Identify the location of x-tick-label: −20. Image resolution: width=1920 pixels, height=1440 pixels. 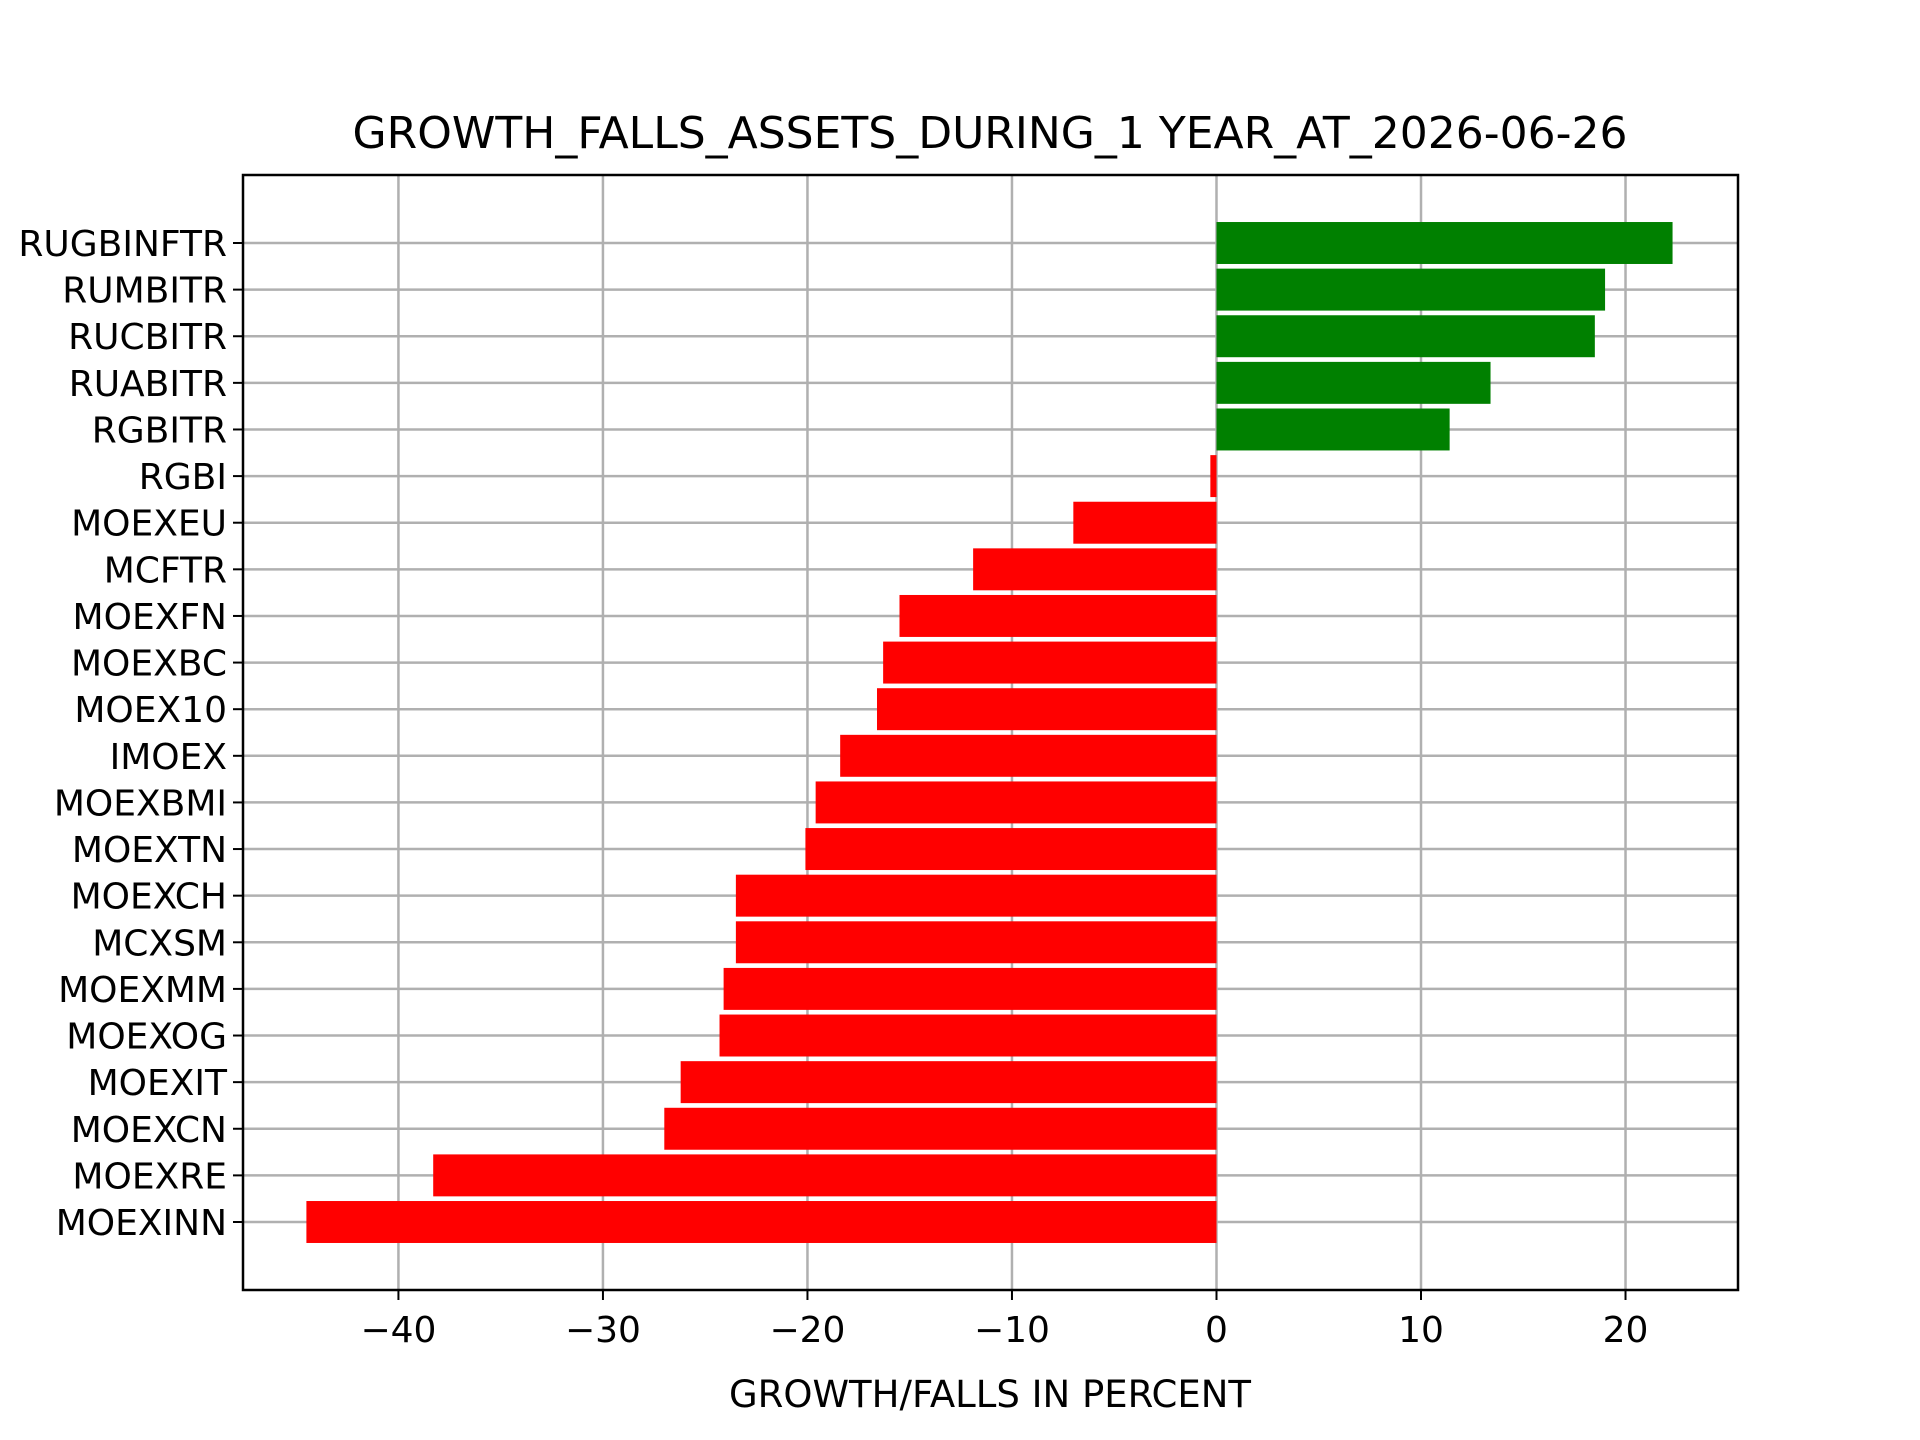
(807, 1330).